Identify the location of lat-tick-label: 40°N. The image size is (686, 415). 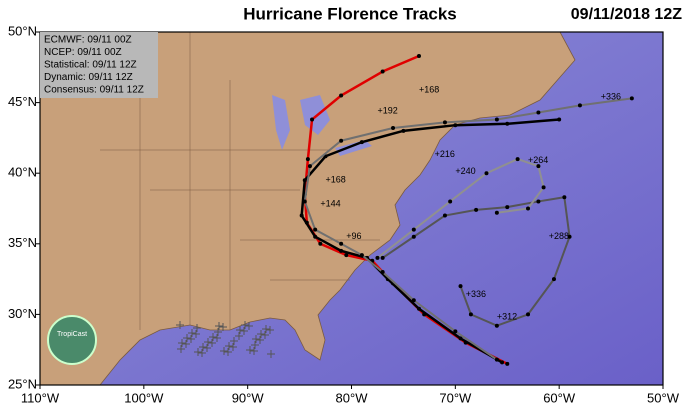
(22, 172).